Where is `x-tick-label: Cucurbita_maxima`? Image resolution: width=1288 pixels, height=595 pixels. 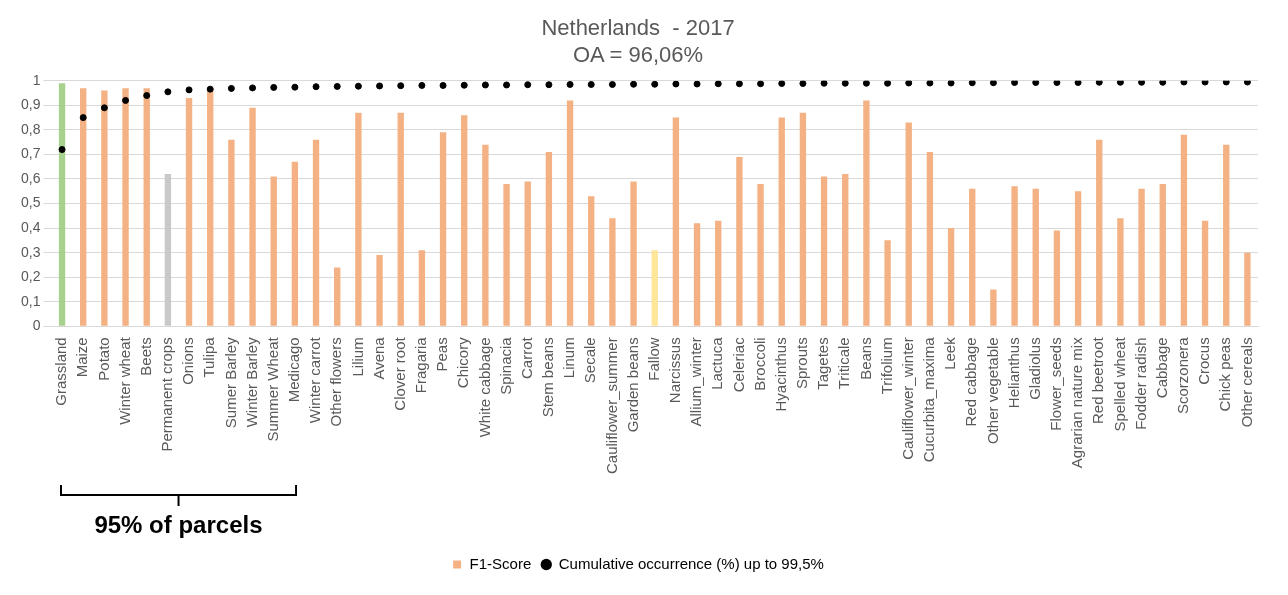
x-tick-label: Cucurbita_maxima is located at coordinates (929, 399).